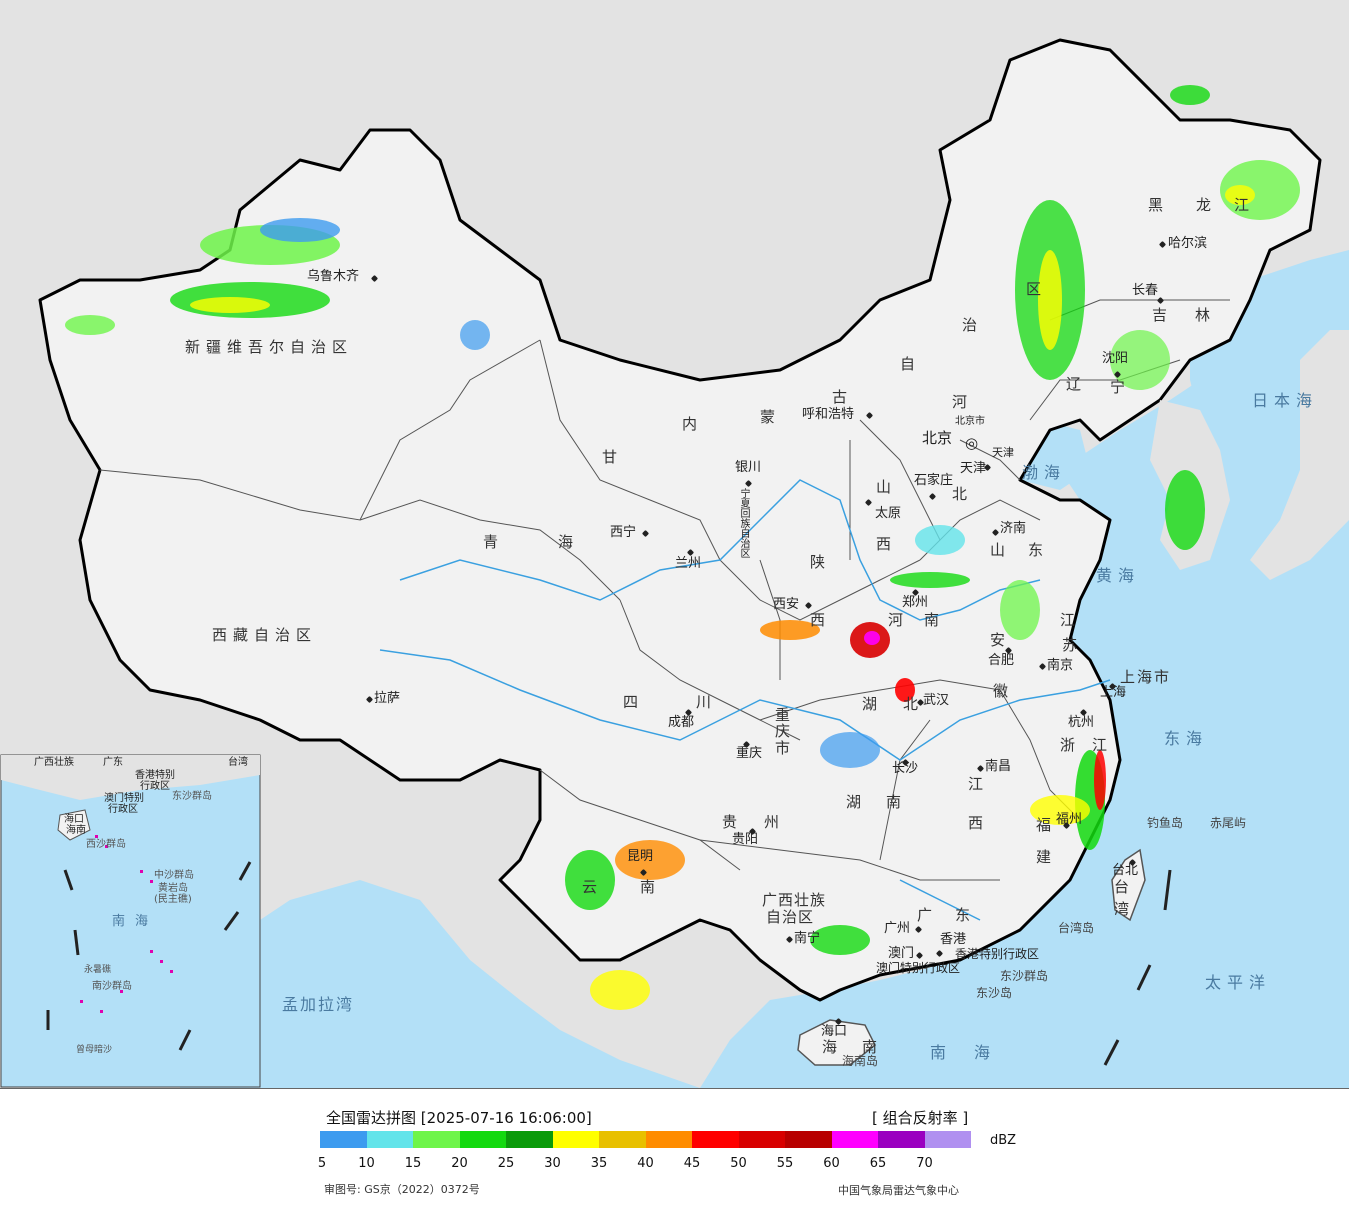 This screenshot has width=1349, height=1208. I want to click on inset-yongshu: 永暑礁, so click(98, 970).